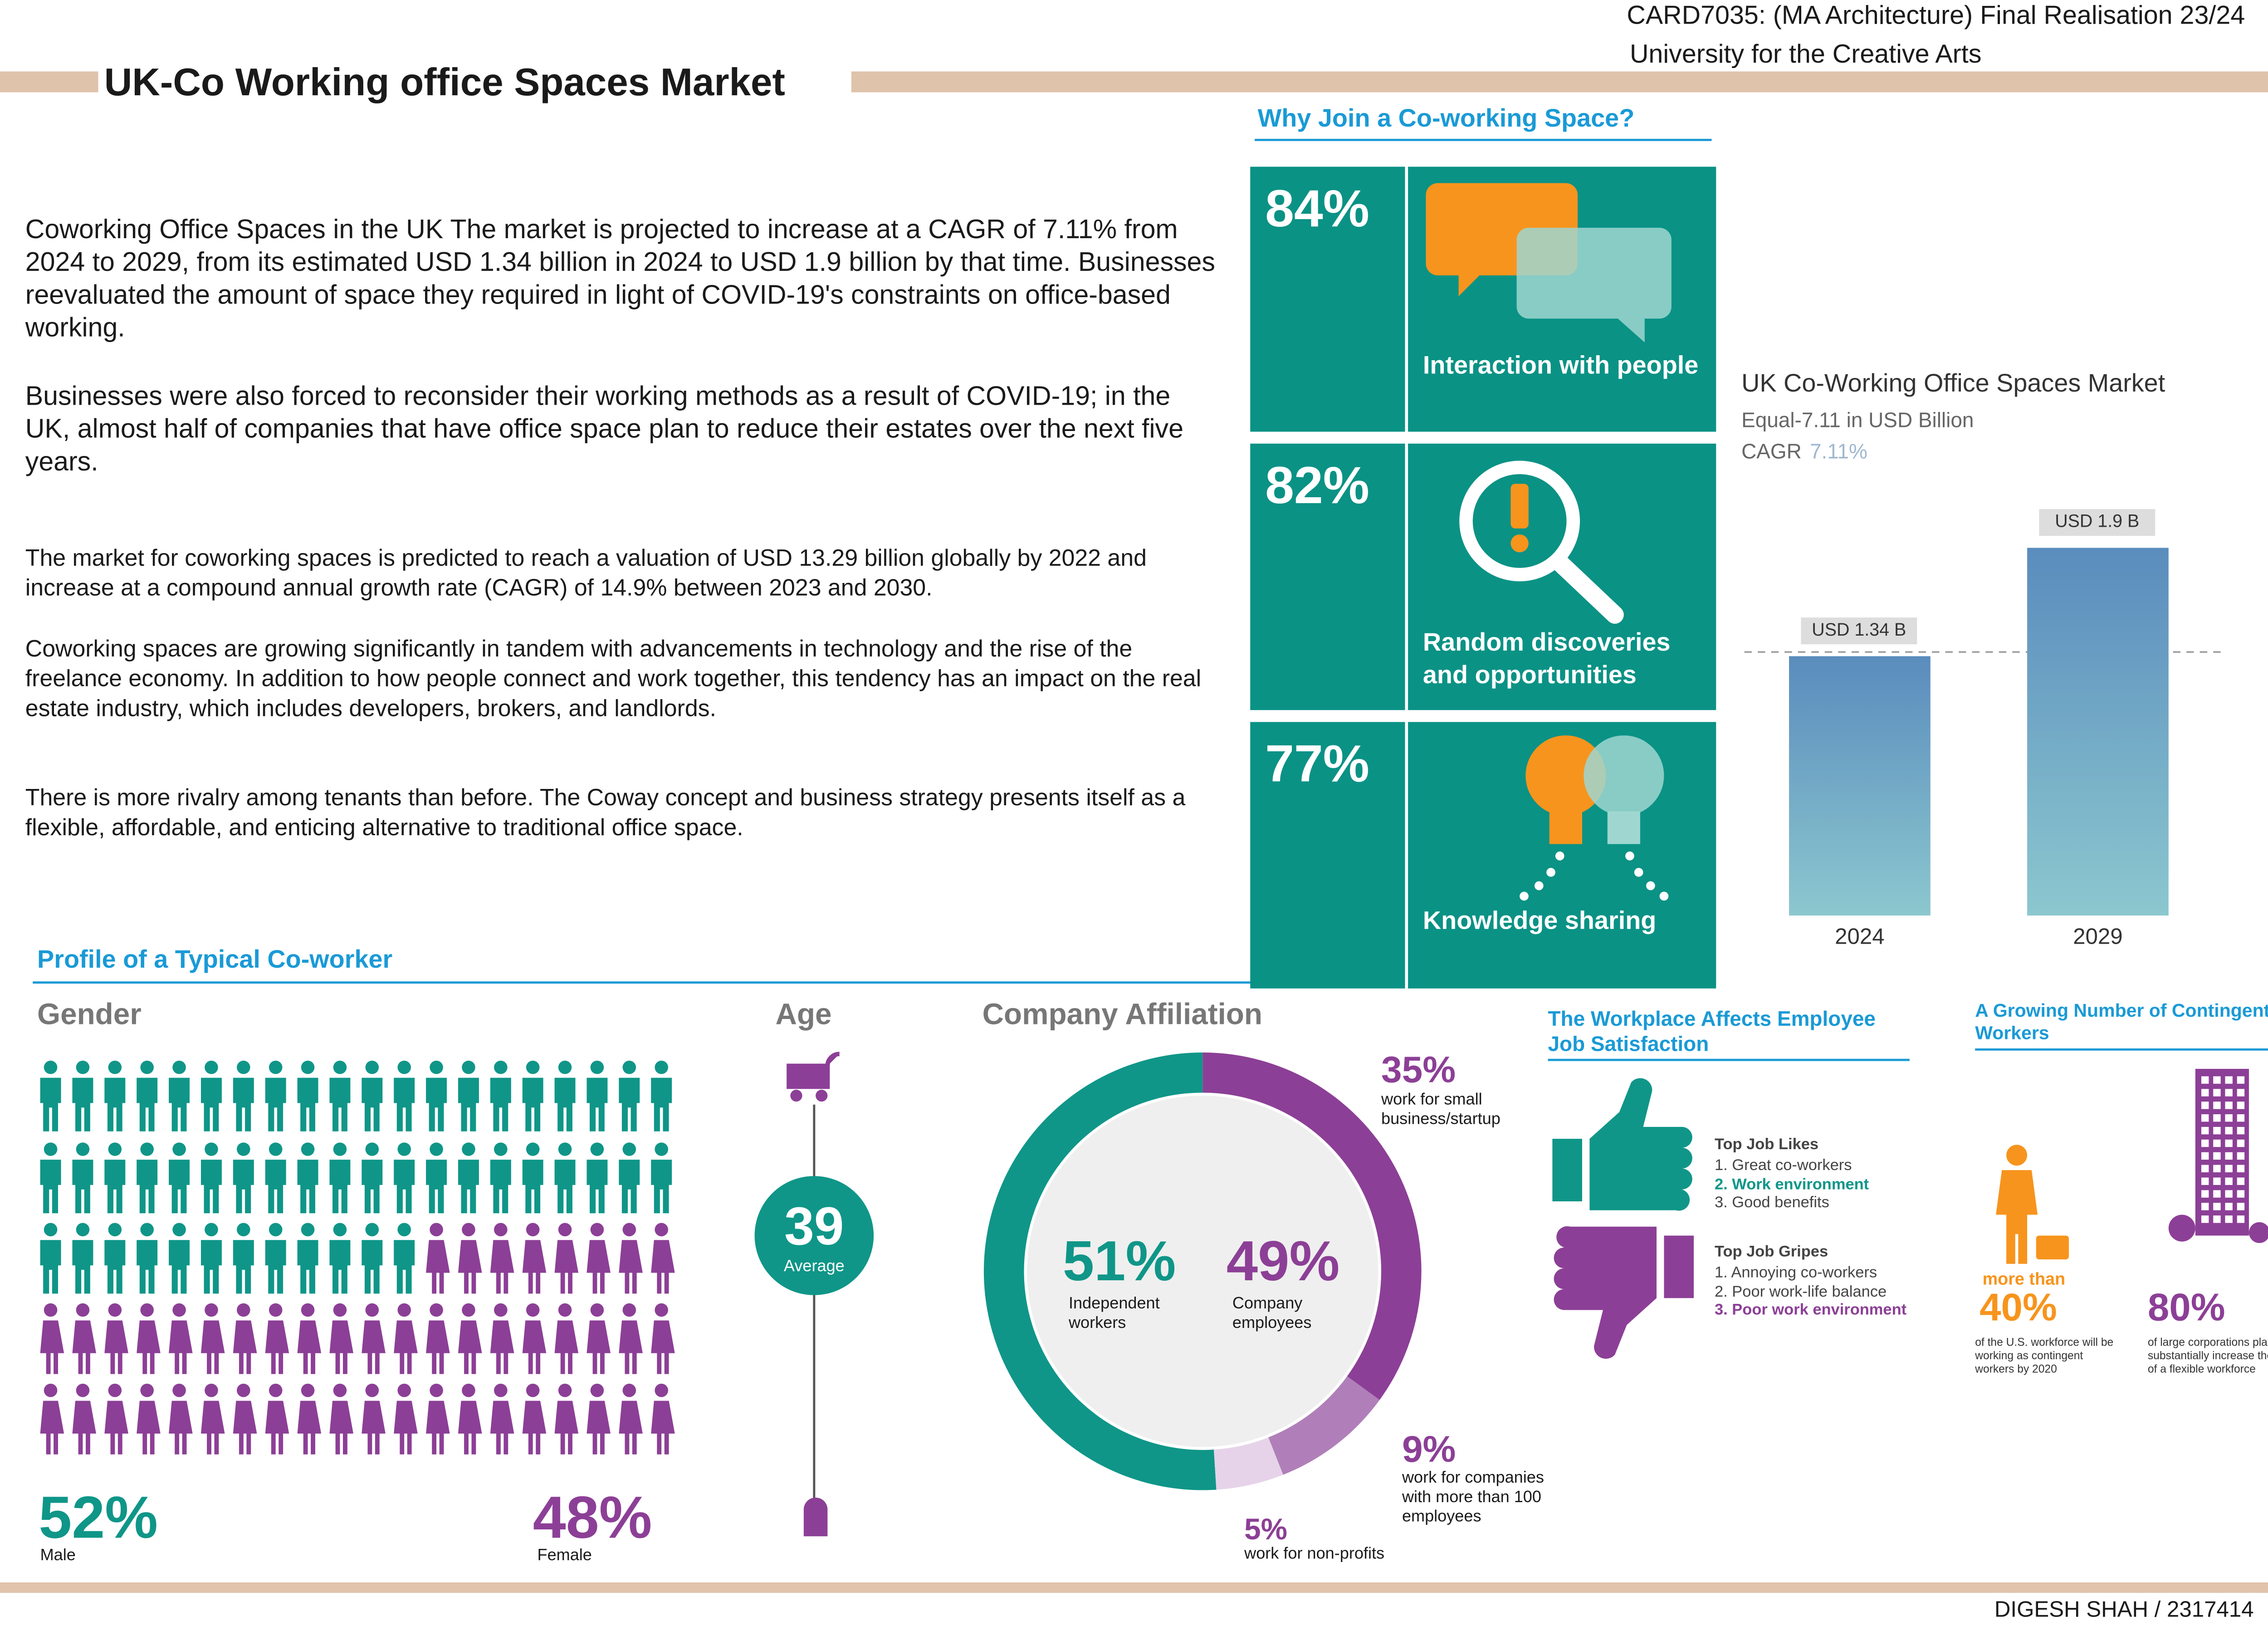 This screenshot has height=1626, width=2268. Describe the element at coordinates (816, 1517) in the screenshot. I see `tombstone-icon` at that location.